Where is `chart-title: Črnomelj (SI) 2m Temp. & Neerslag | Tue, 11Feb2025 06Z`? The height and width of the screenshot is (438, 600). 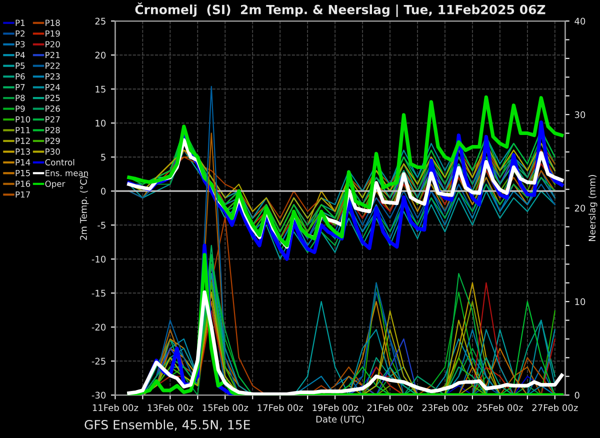
chart-title: Črnomelj (SI) 2m Temp. & Neerslag | Tue, 11Feb2025 06Z is located at coordinates (340, 10).